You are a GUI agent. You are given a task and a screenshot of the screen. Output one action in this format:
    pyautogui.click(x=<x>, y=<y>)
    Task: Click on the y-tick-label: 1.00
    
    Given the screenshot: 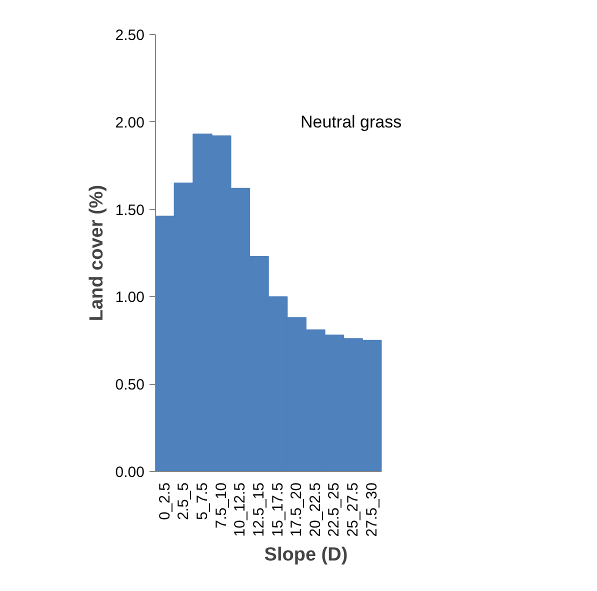 What is the action you would take?
    pyautogui.click(x=130, y=297)
    